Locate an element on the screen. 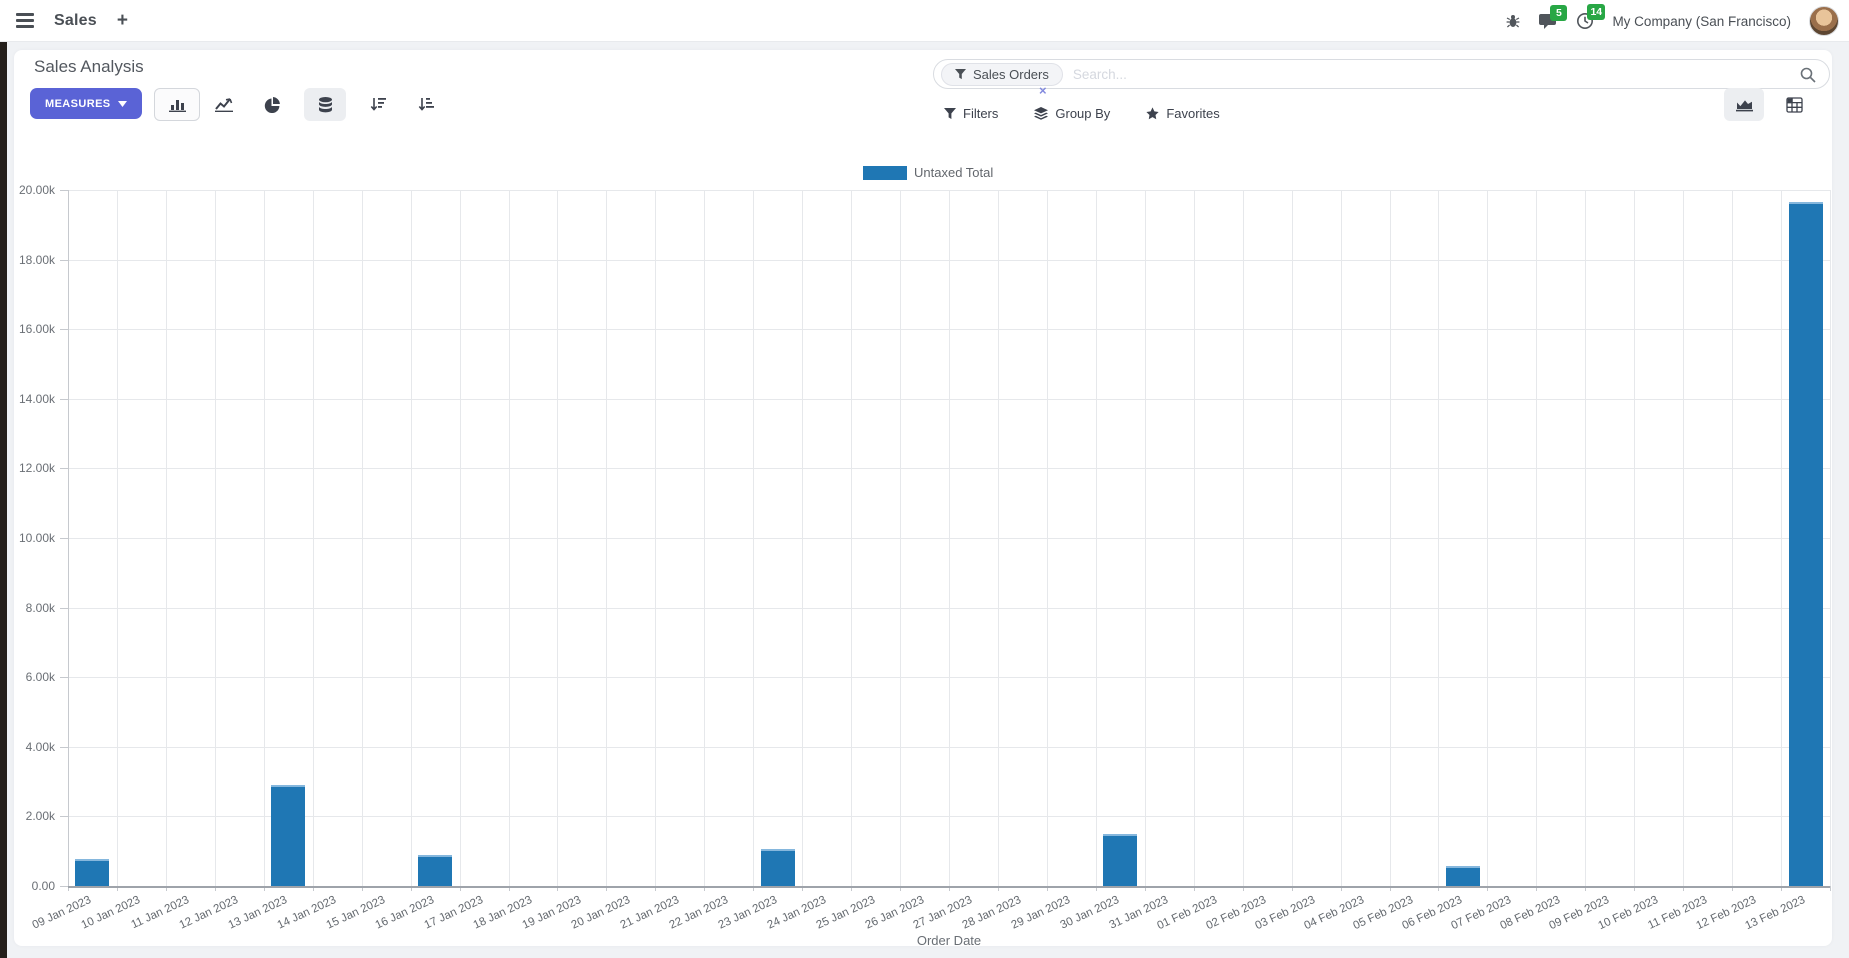 The image size is (1849, 958). star-icon is located at coordinates (1152, 113).